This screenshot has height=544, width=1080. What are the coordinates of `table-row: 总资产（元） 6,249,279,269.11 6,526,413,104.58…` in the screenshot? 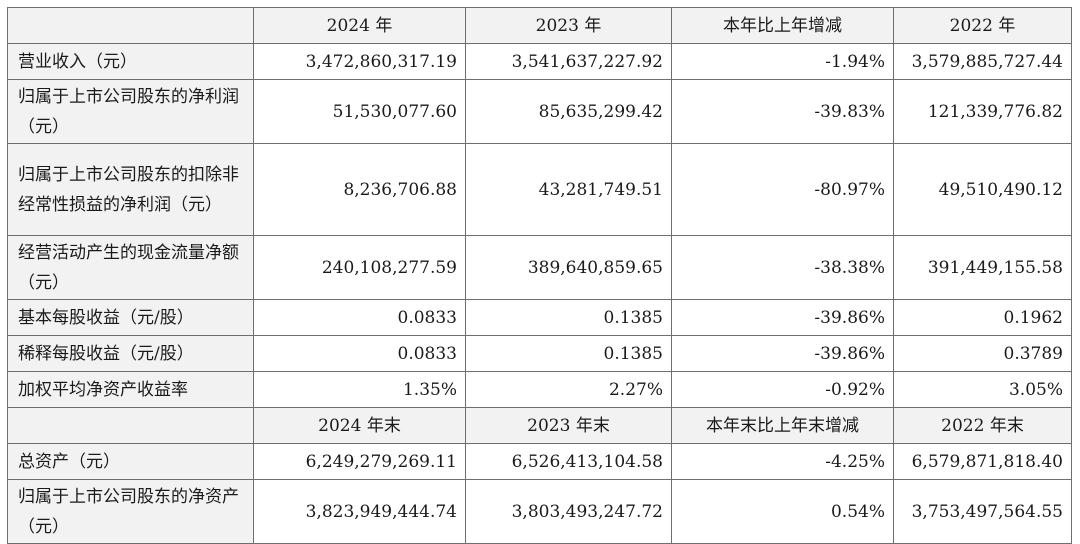 It's located at (539, 461).